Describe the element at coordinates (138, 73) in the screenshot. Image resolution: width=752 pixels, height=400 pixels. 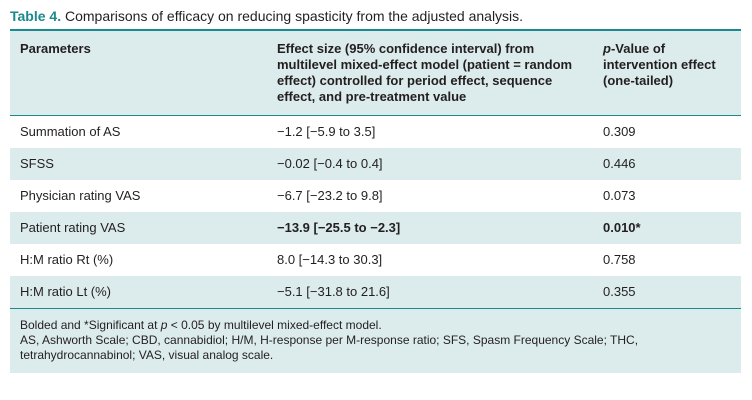
I see `header-parameters: Parameters` at that location.